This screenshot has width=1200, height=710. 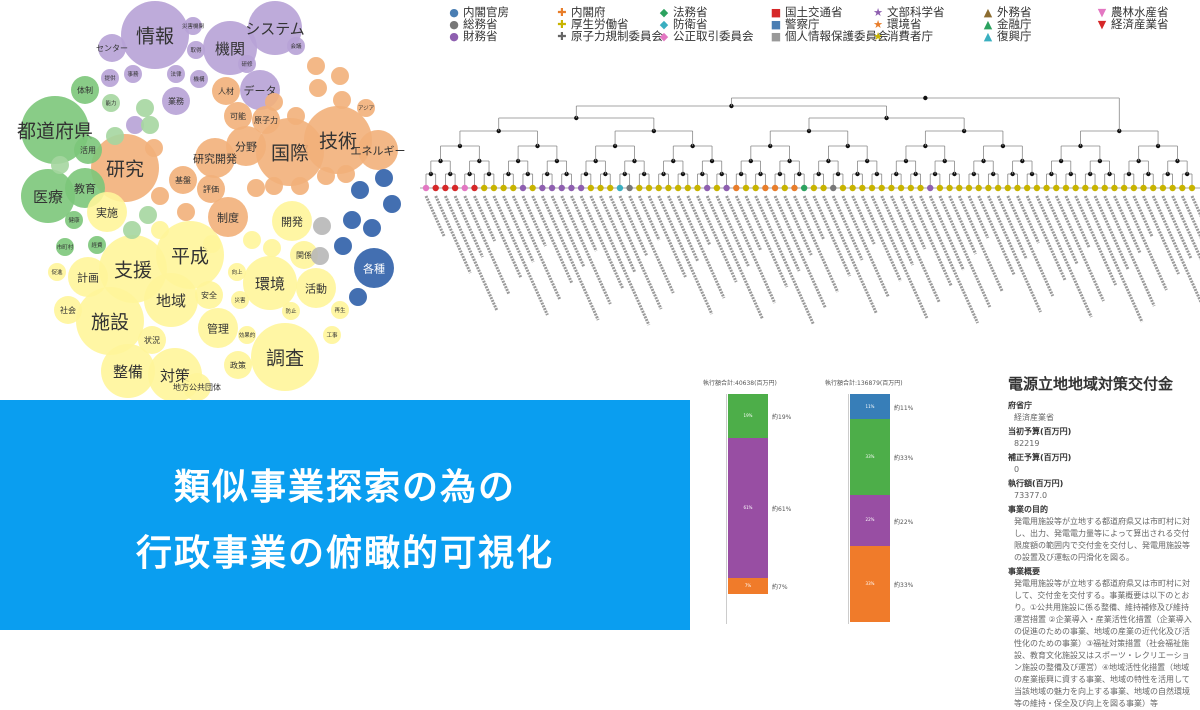 I want to click on word-bubble-label: 制度, so click(x=228, y=217).